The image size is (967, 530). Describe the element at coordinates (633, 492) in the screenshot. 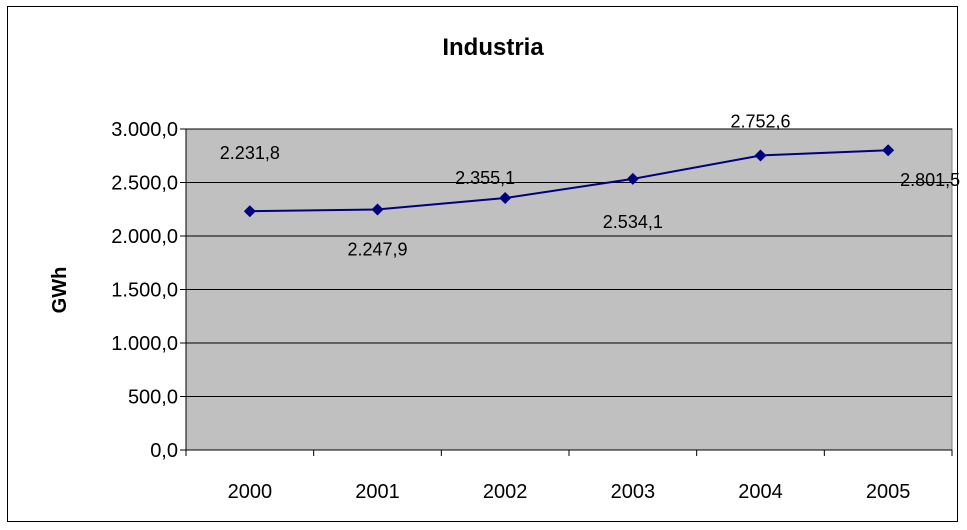

I see `x-tick-label: 2003` at that location.